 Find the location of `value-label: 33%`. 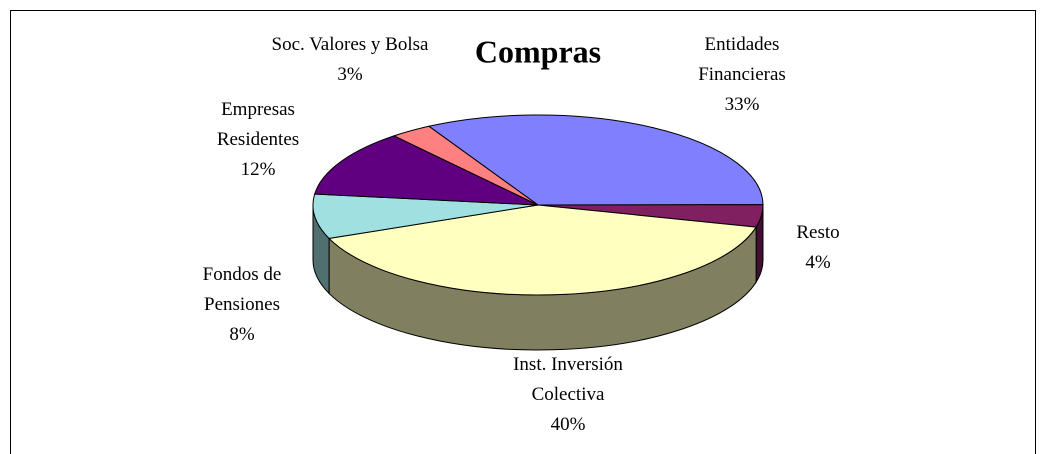

value-label: 33% is located at coordinates (742, 104).